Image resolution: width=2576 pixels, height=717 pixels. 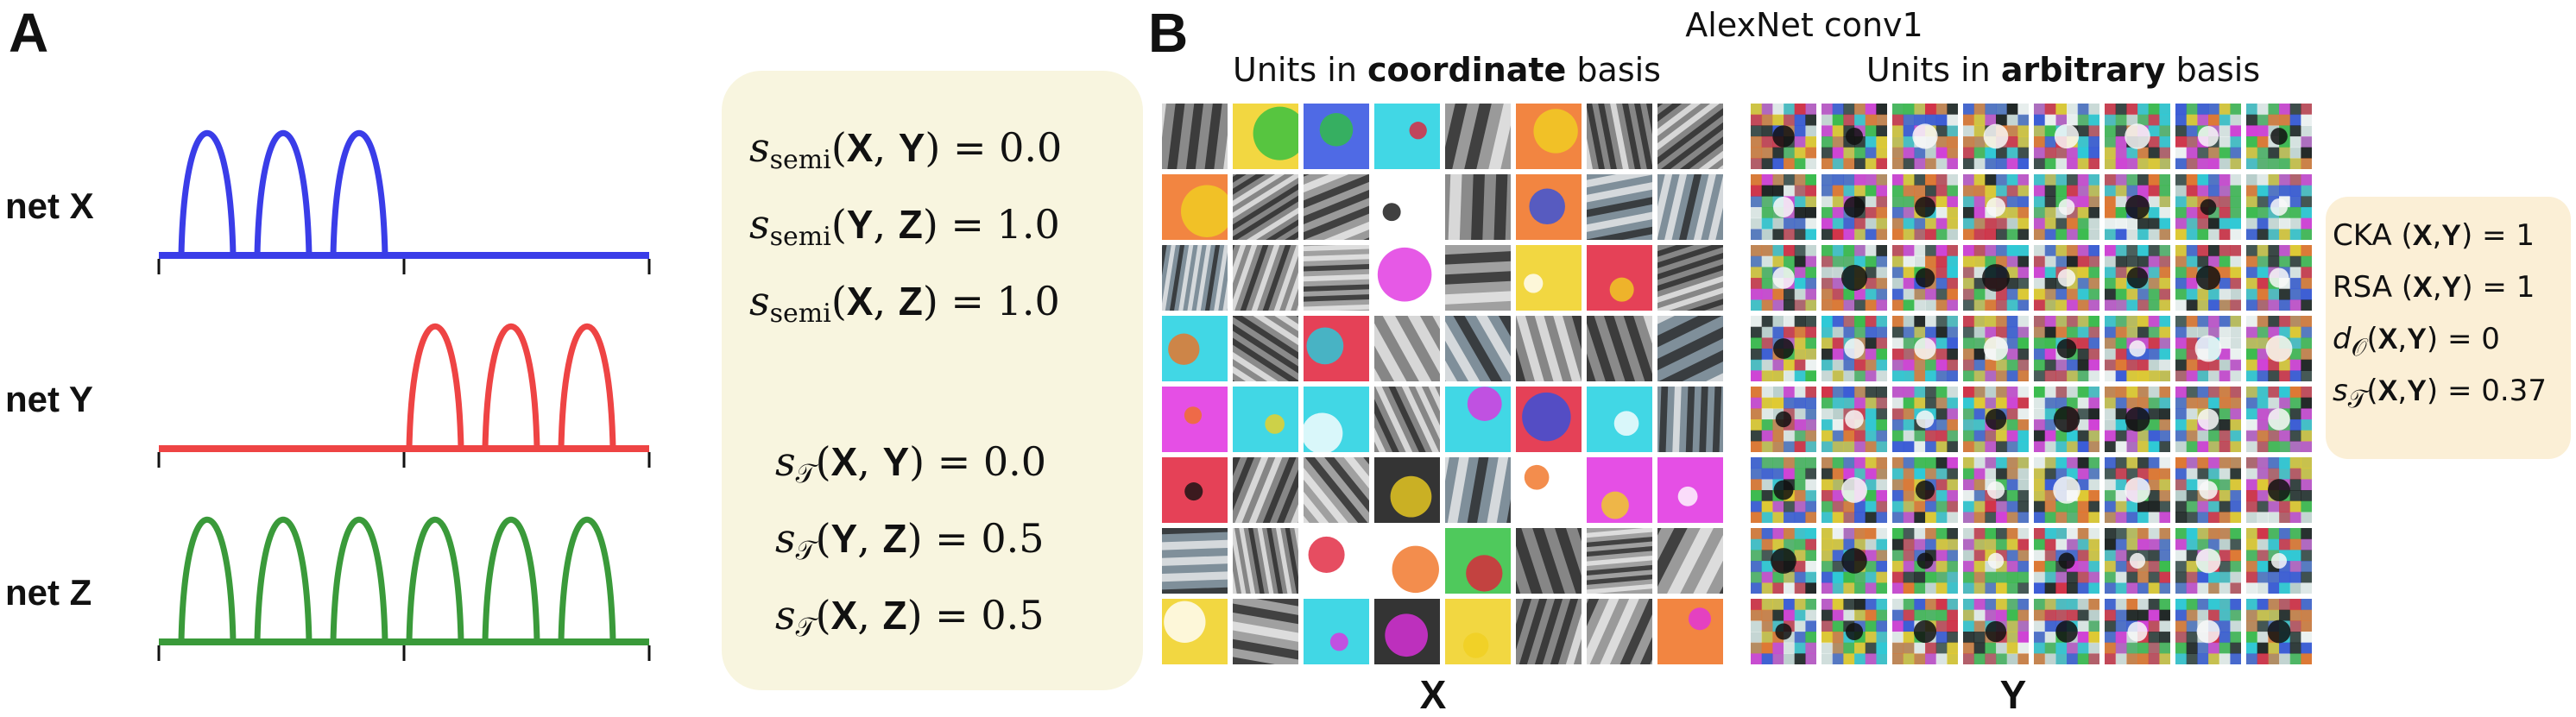 I want to click on similarity-equation: s𝒯(Y, Z) = 0.5, so click(x=910, y=540).